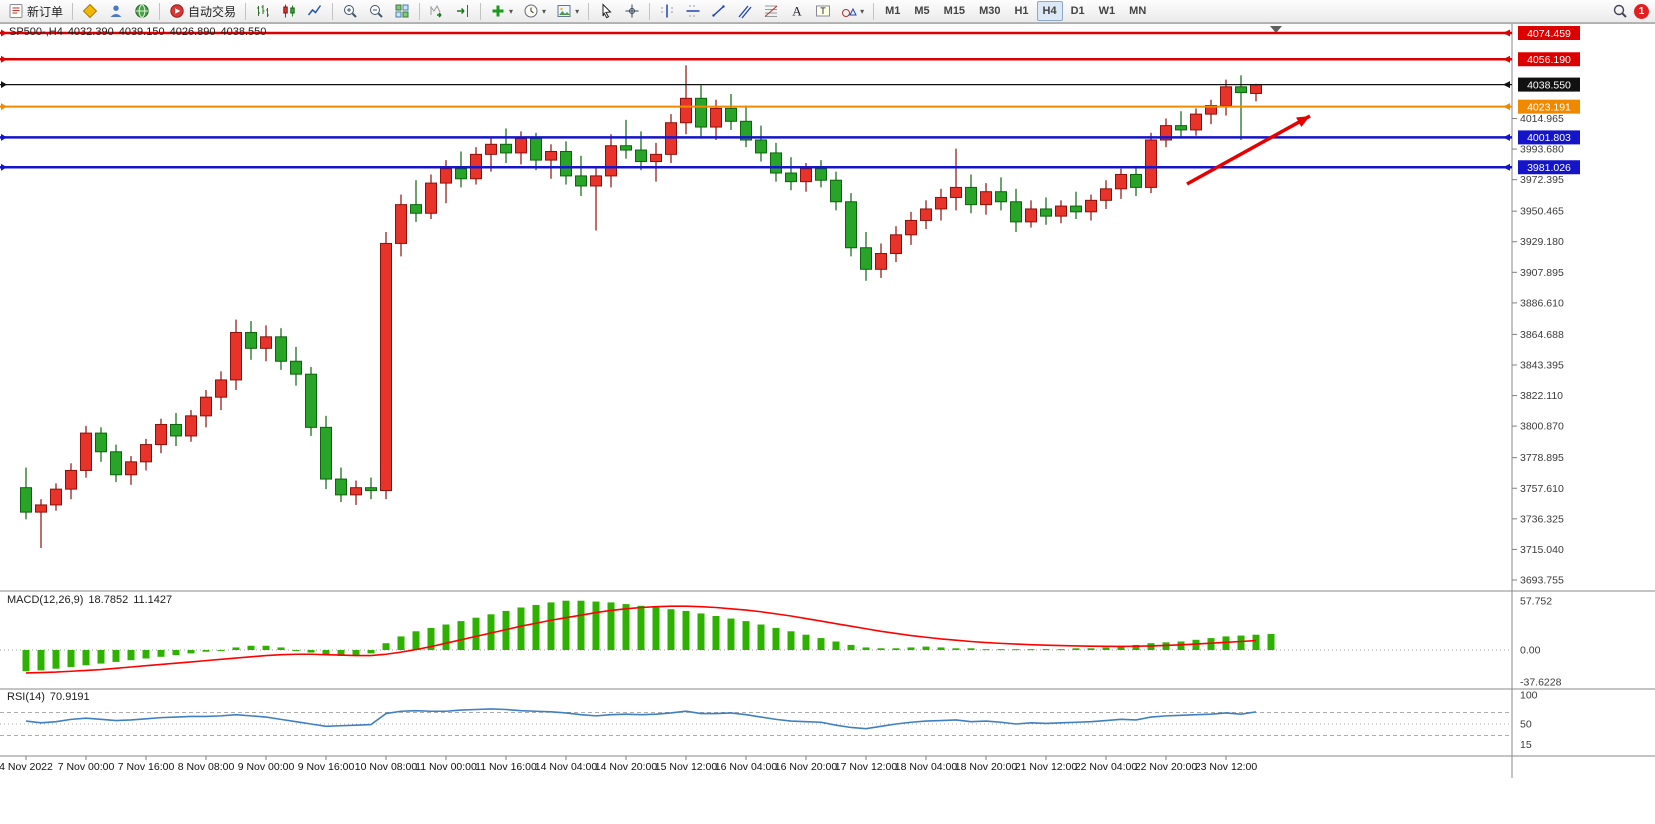 This screenshot has width=1655, height=824. I want to click on svg-text: 18 Nov 04:00, so click(926, 767).